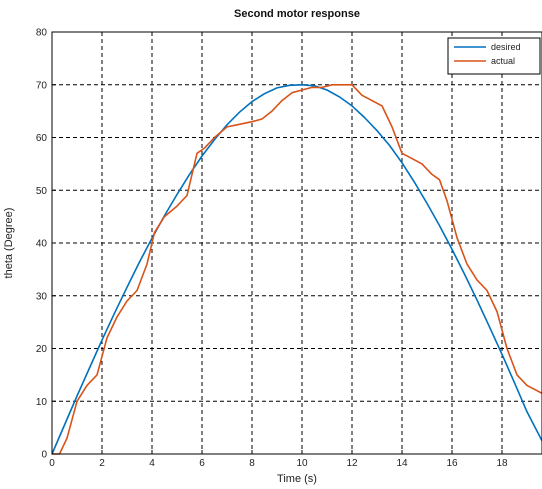 Image resolution: width=542 pixels, height=489 pixels. I want to click on x-tick-label: 16, so click(452, 463).